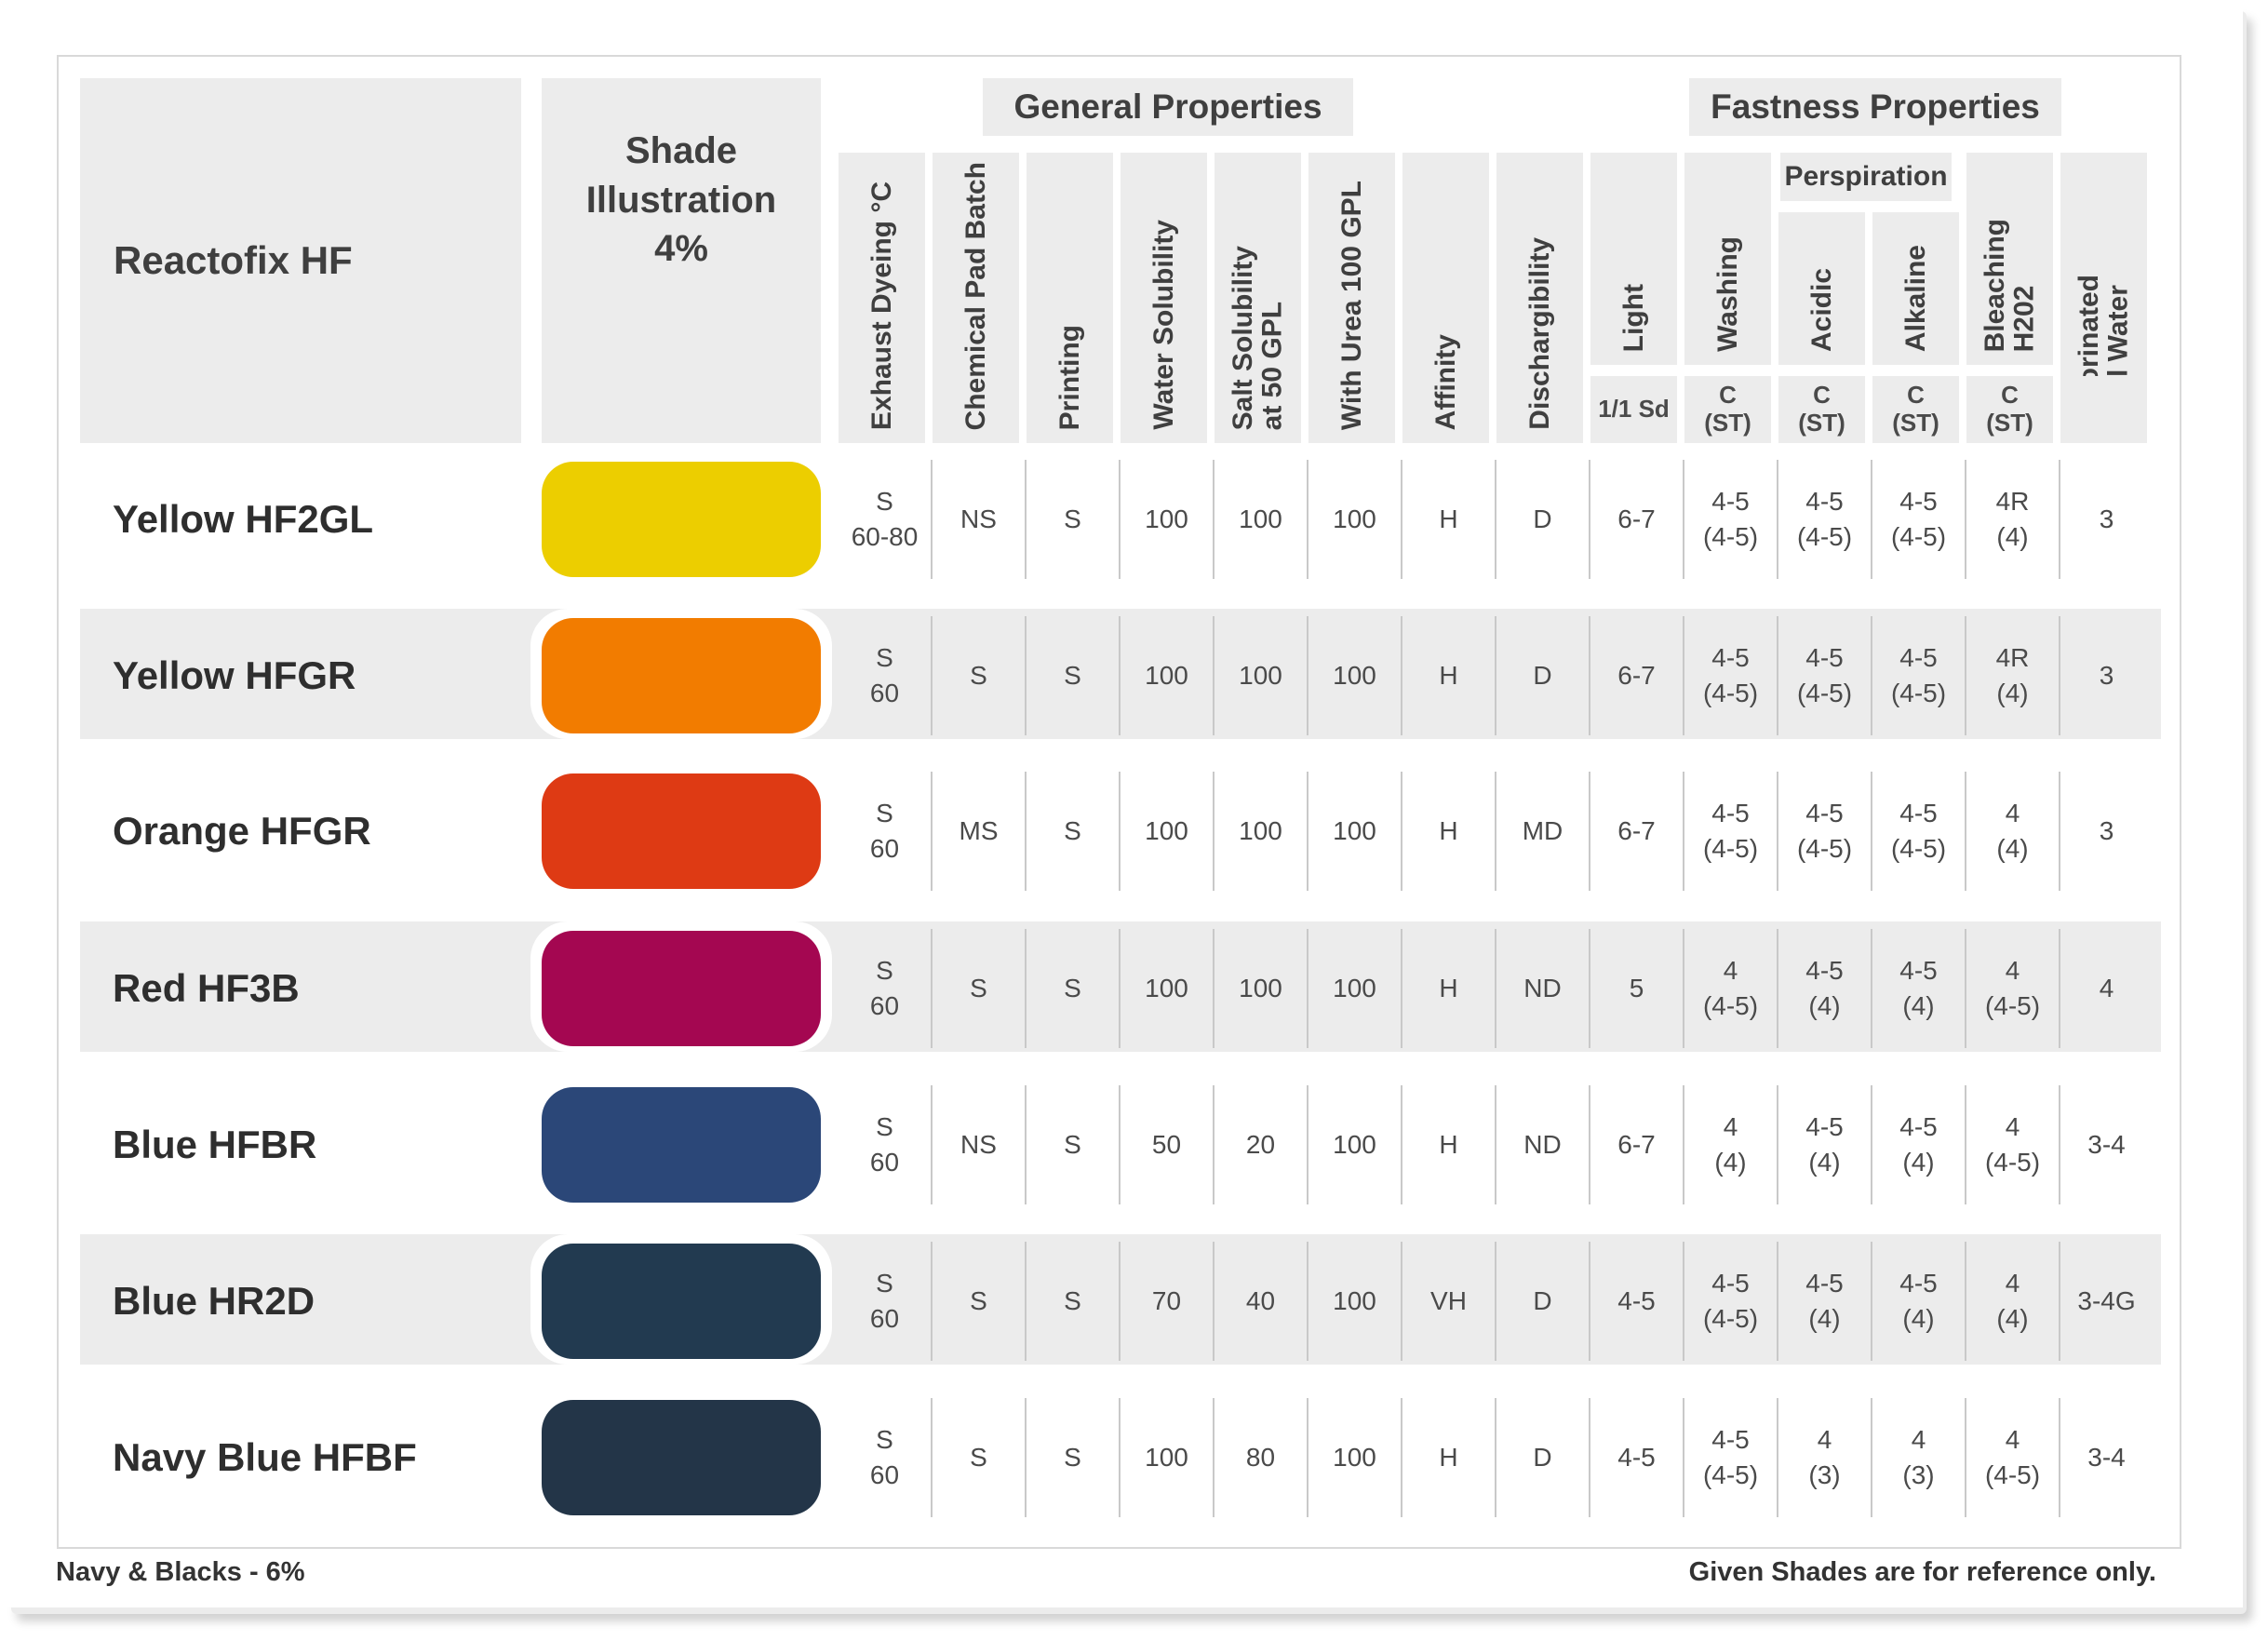  What do you see at coordinates (1163, 325) in the screenshot?
I see `column-header-label: Water Solubility` at bounding box center [1163, 325].